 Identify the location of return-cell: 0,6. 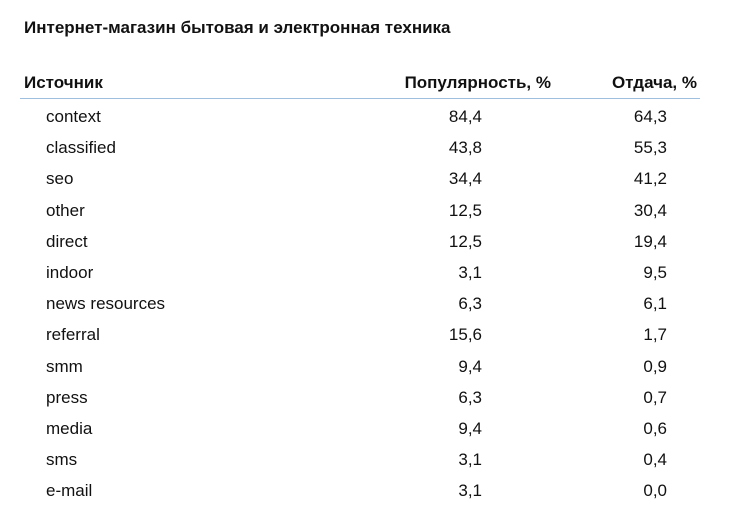
(655, 428).